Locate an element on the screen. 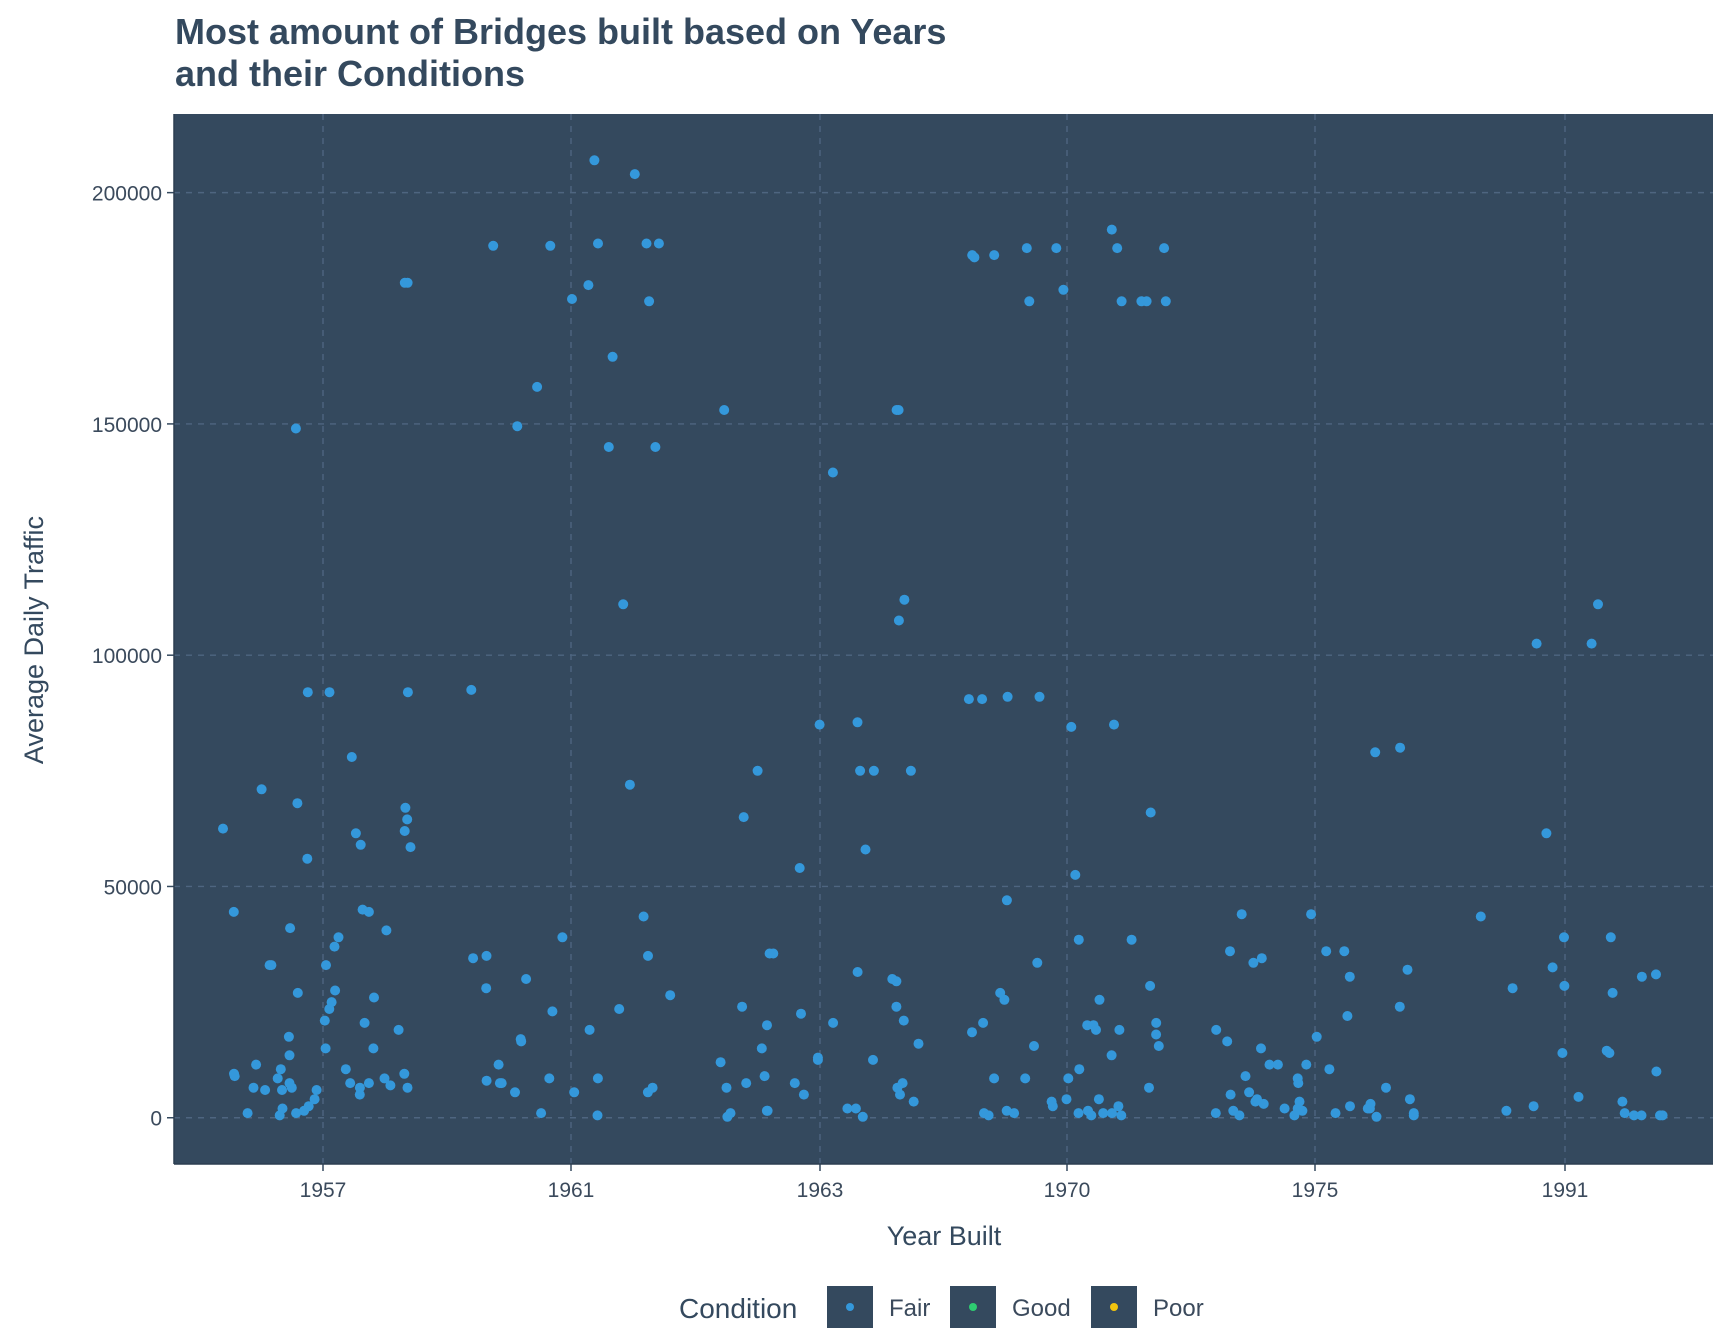 The image size is (1728, 1344). y-tick-label: 0 is located at coordinates (156, 1119).